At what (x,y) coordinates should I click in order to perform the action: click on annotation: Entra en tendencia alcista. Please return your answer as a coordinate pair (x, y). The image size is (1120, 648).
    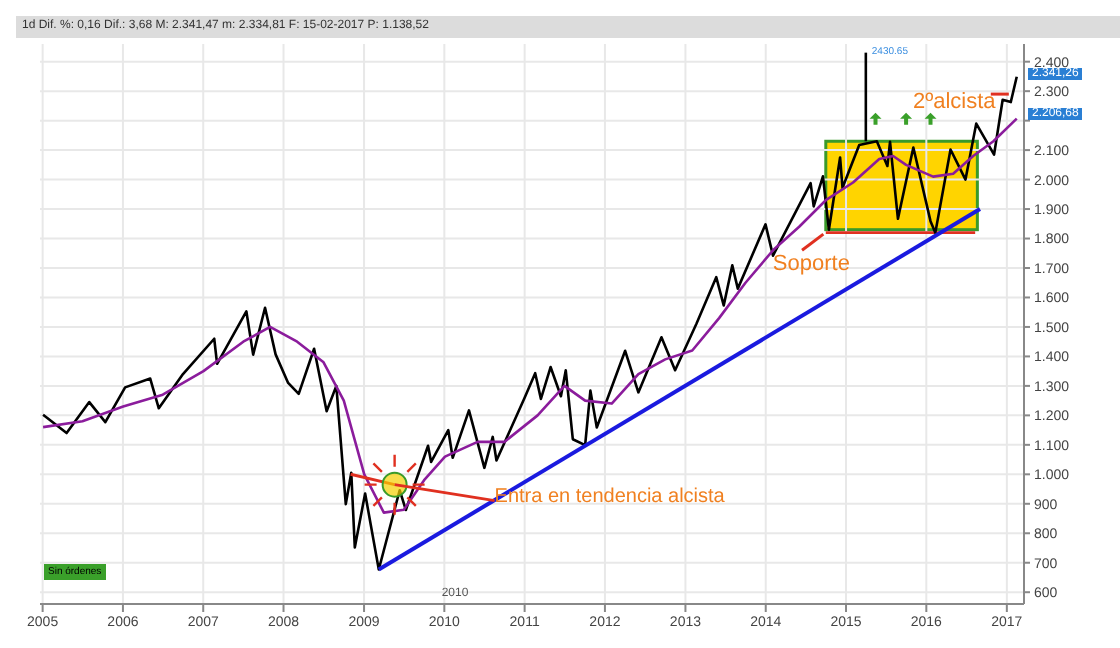
    Looking at the image, I should click on (609, 497).